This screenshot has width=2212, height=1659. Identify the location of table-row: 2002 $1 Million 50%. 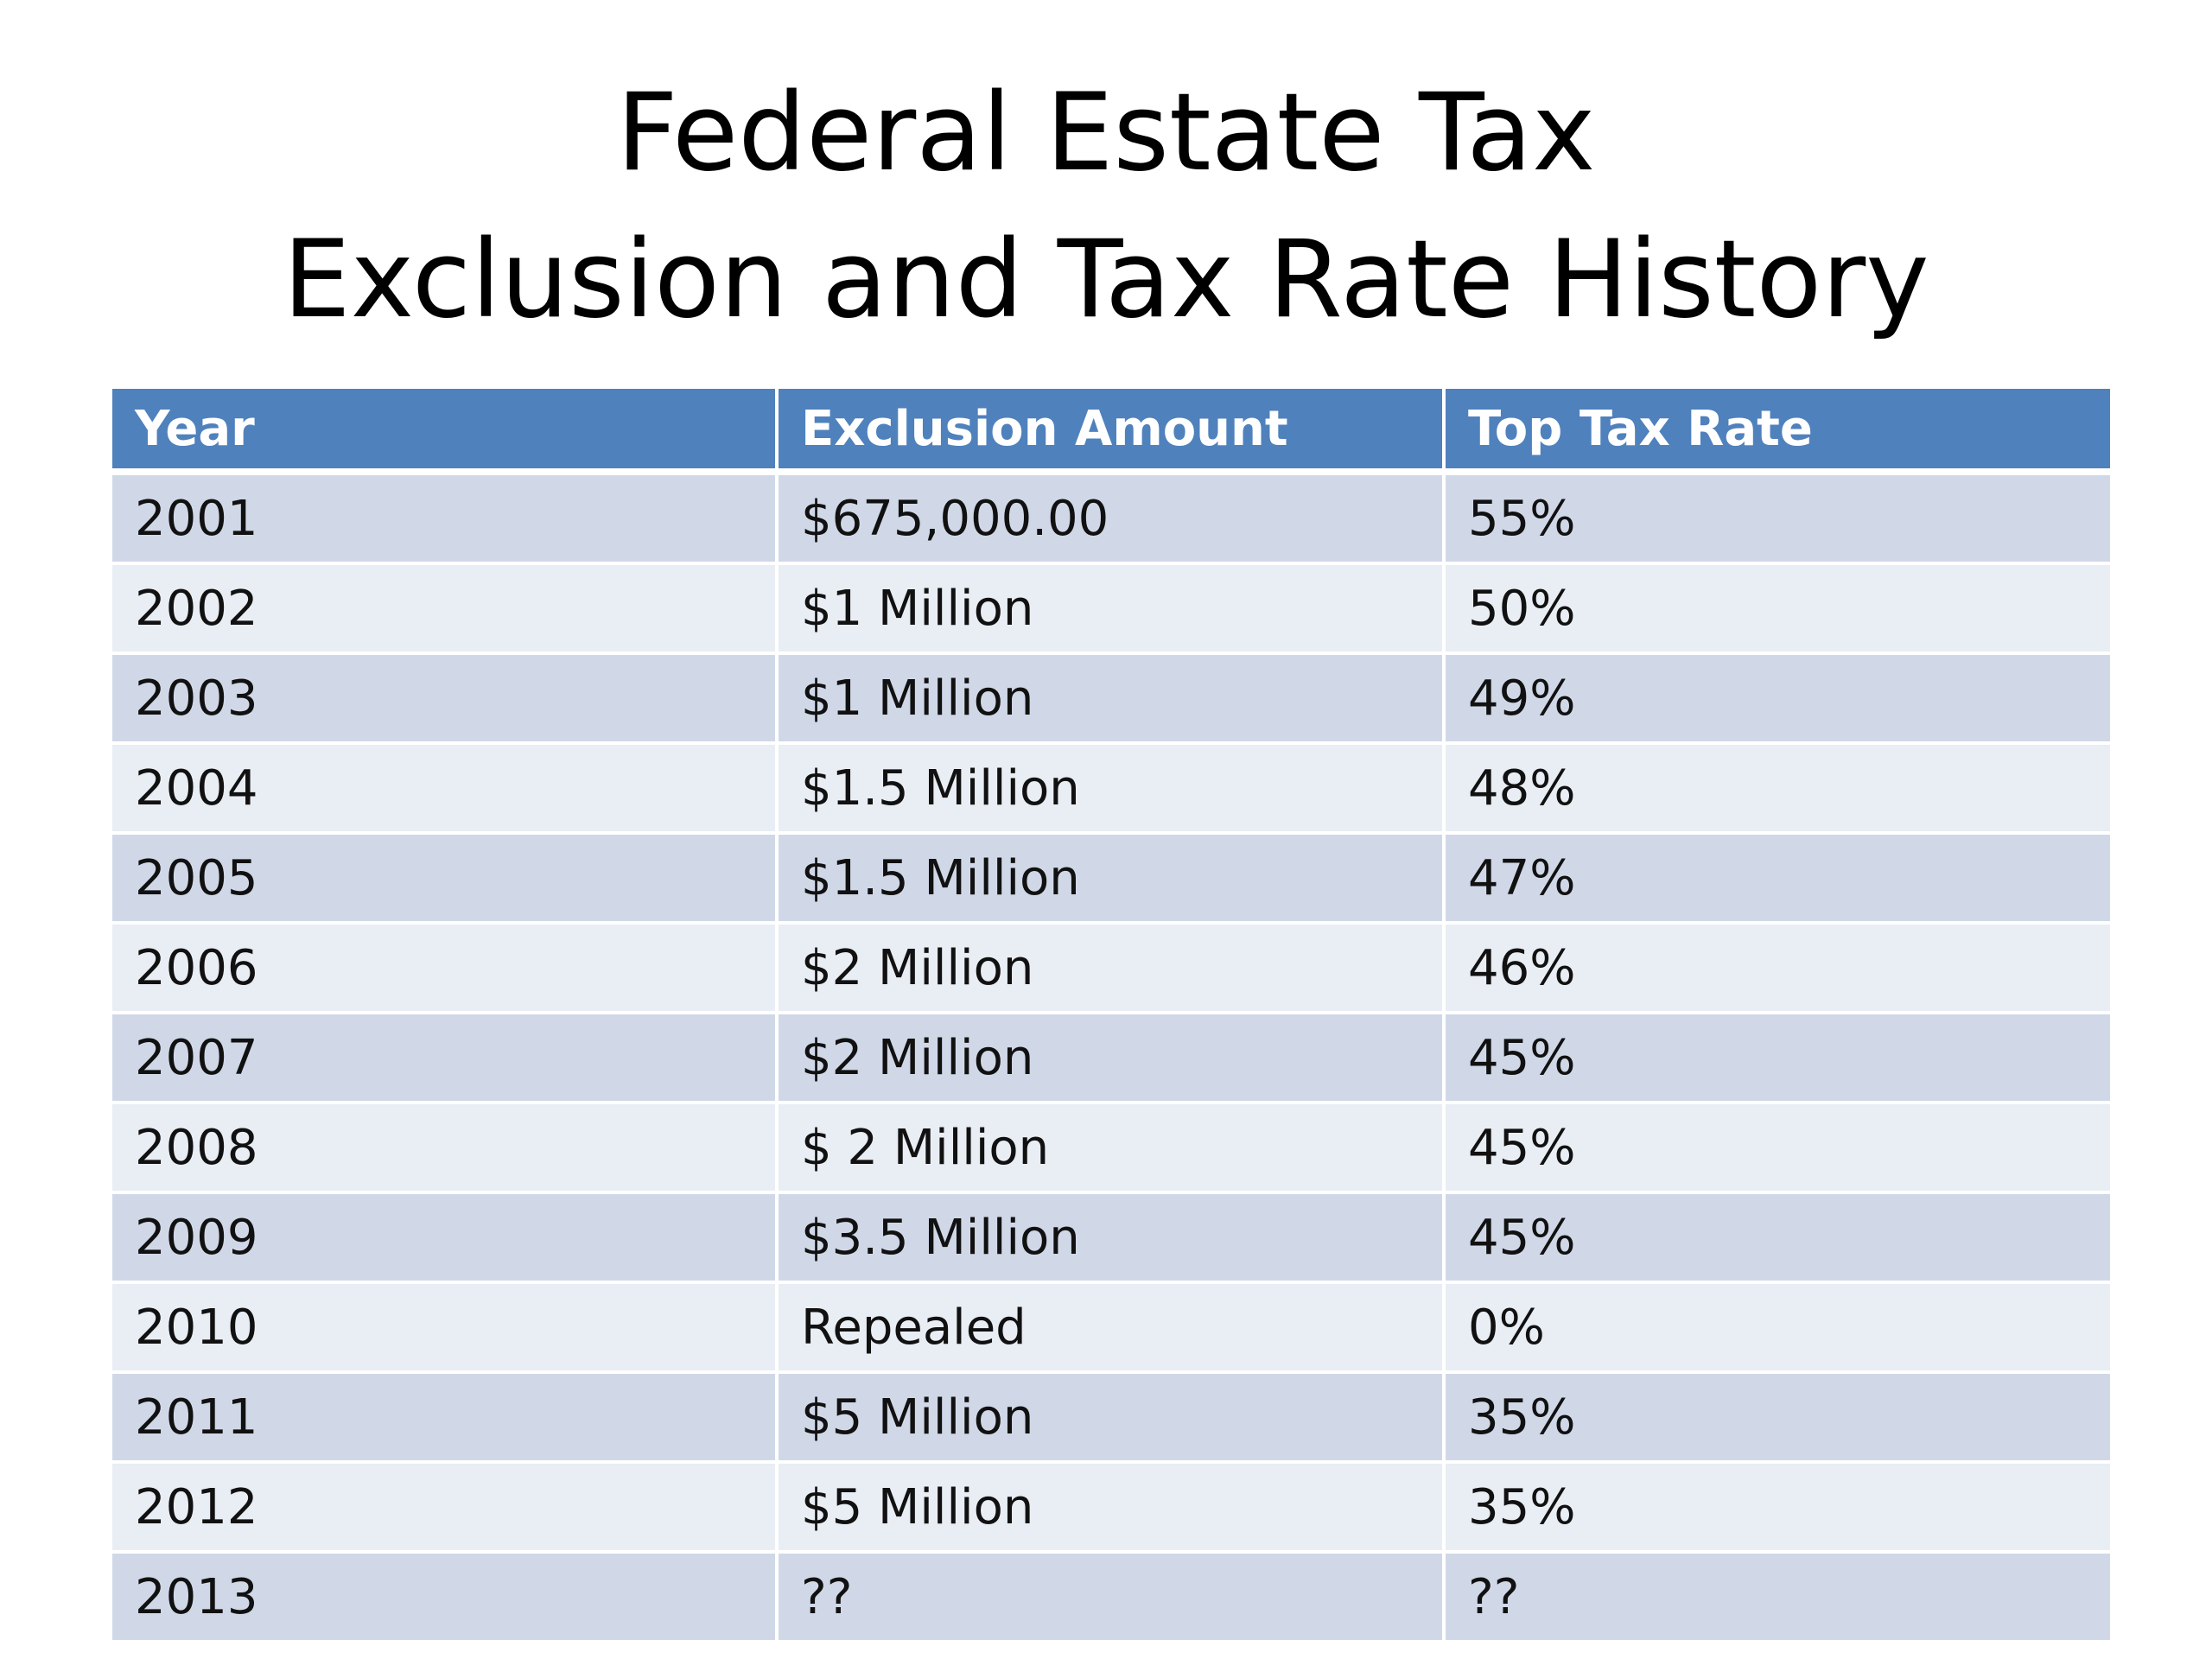
(1111, 610).